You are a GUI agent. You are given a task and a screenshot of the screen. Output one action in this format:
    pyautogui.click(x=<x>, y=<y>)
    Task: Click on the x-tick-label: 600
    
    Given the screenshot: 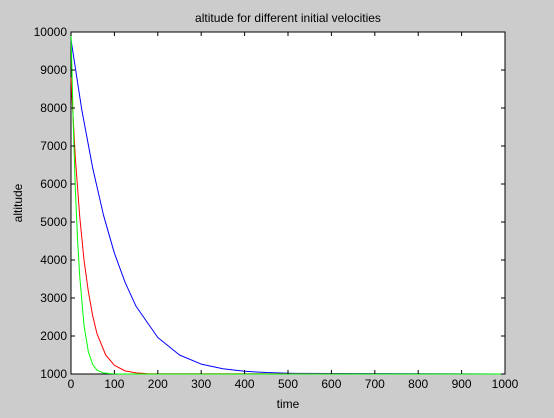 What is the action you would take?
    pyautogui.click(x=331, y=384)
    